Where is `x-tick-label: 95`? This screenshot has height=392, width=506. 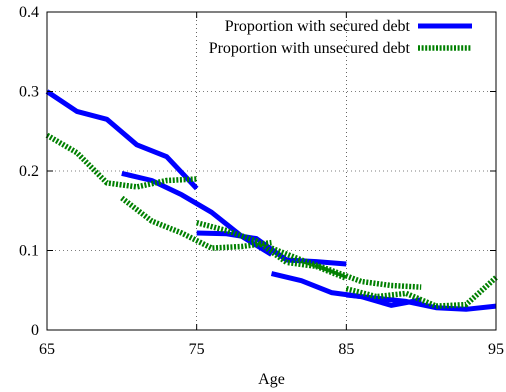
x-tick-label: 95 is located at coordinates (496, 349).